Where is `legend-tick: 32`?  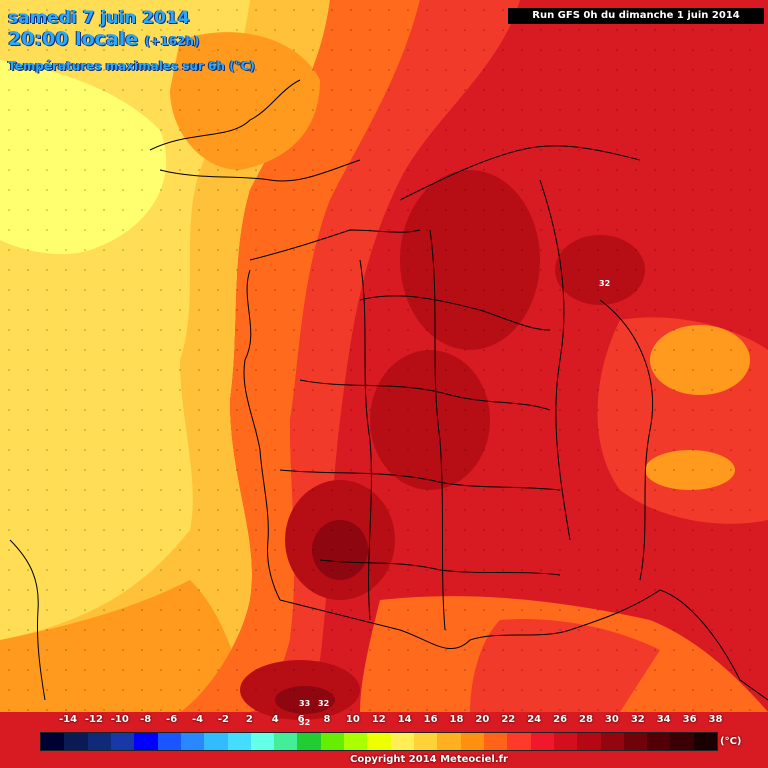
legend-tick: 32 is located at coordinates (637, 719).